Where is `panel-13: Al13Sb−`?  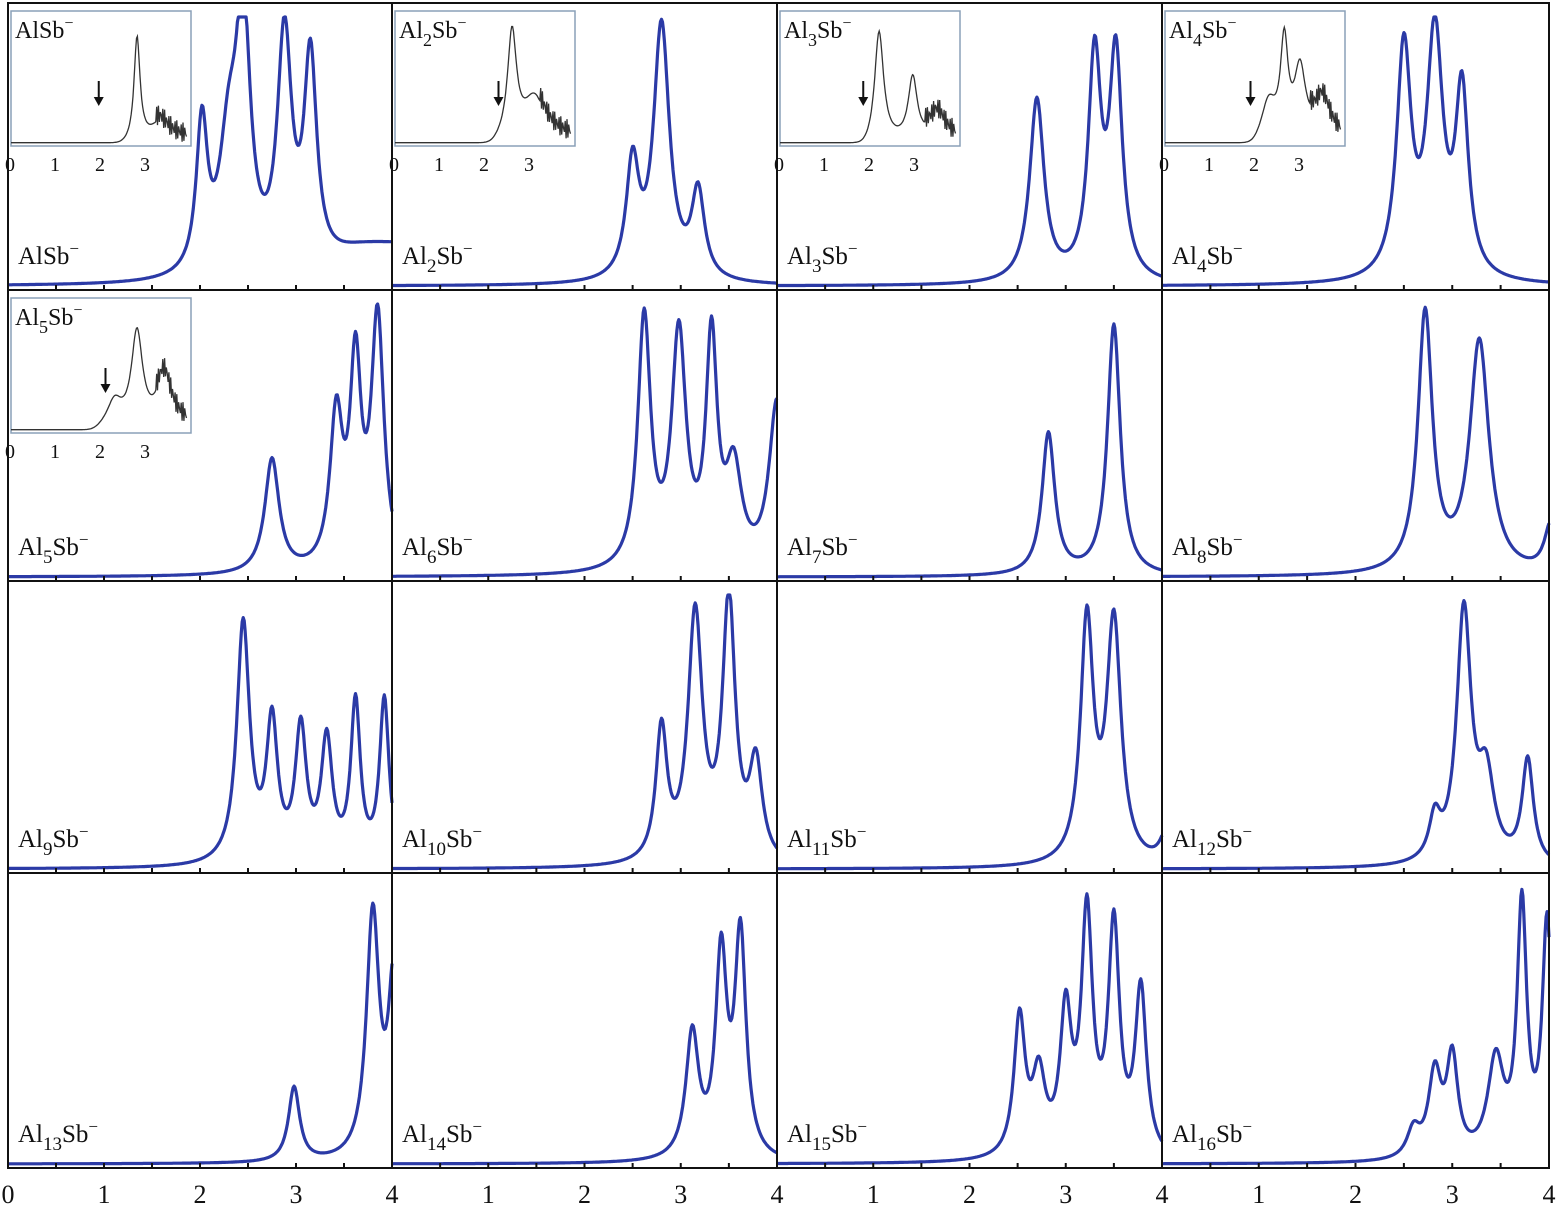
panel-13: Al13Sb− is located at coordinates (200, 1020).